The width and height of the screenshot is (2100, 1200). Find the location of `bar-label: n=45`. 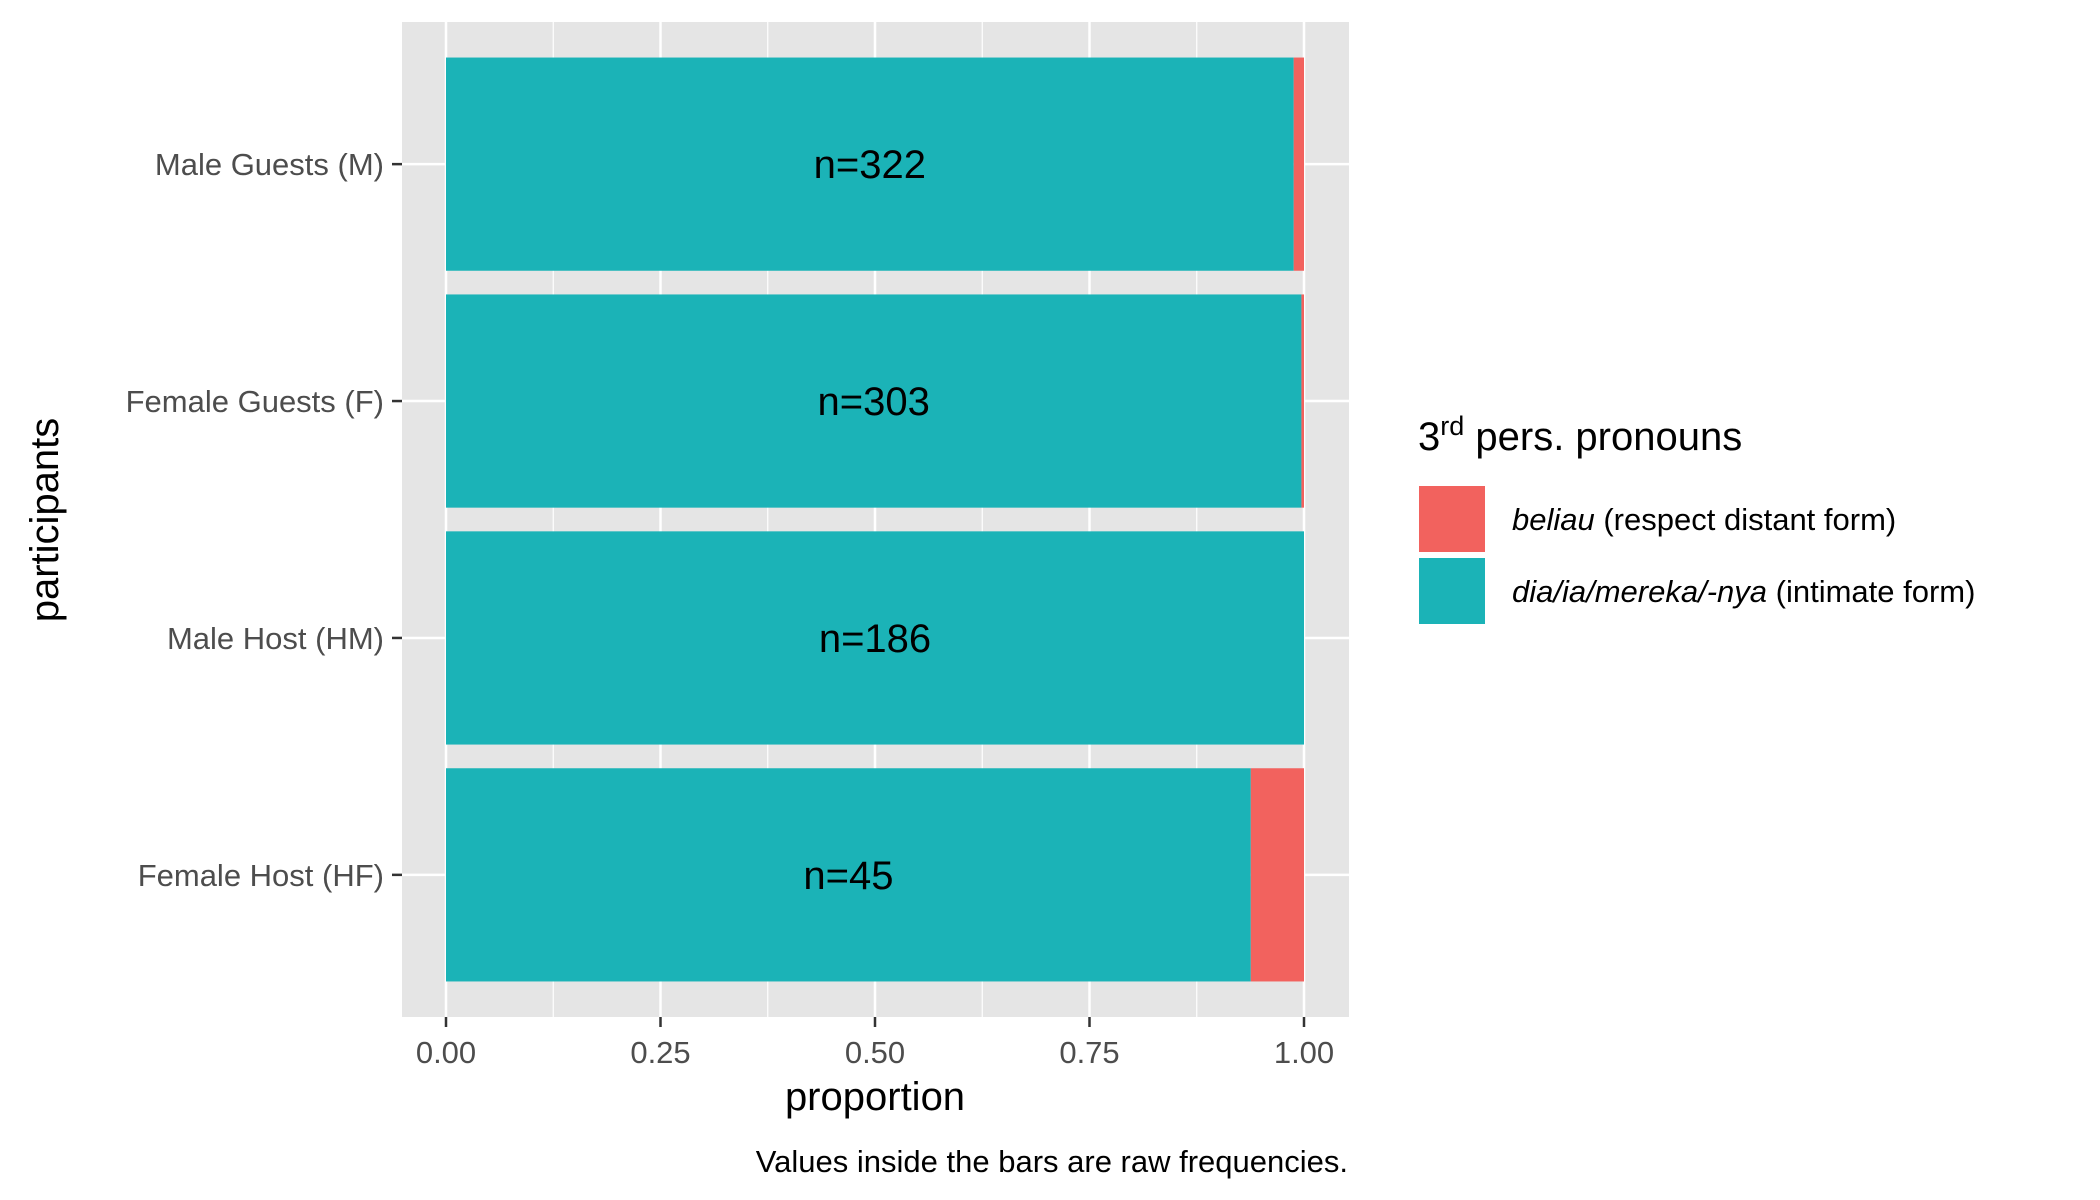

bar-label: n=45 is located at coordinates (848, 876).